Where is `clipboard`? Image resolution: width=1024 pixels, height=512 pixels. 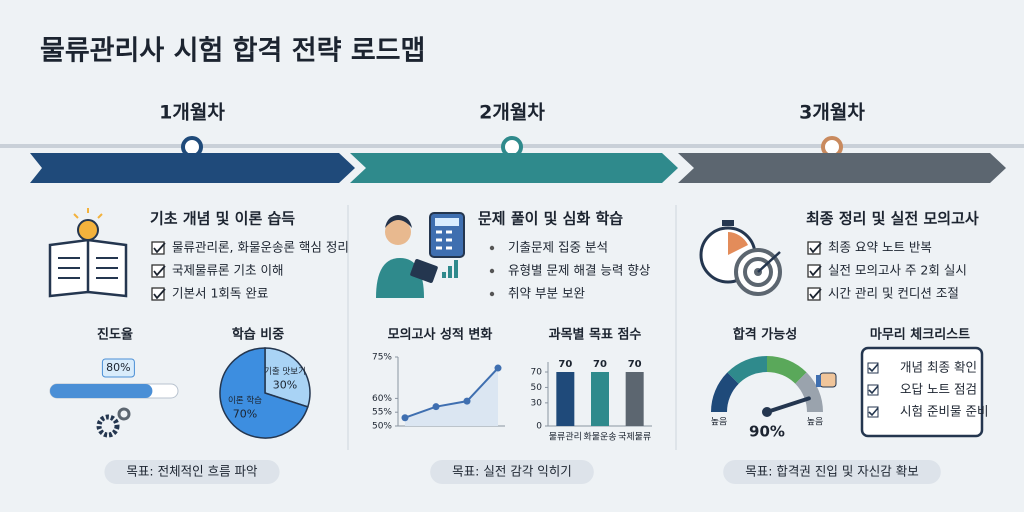 clipboard is located at coordinates (922, 392).